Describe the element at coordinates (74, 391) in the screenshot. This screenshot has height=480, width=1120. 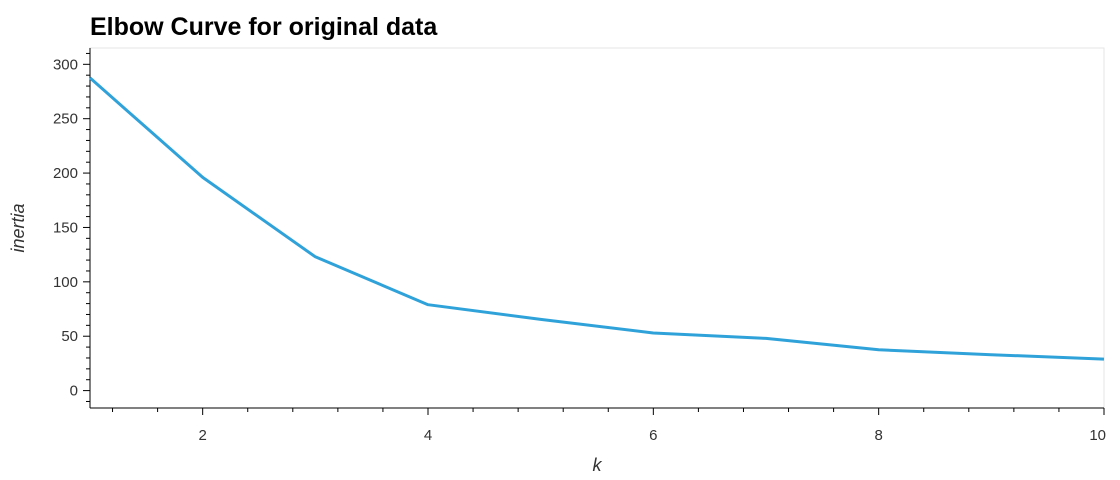
I see `y-tick-label: 0` at that location.